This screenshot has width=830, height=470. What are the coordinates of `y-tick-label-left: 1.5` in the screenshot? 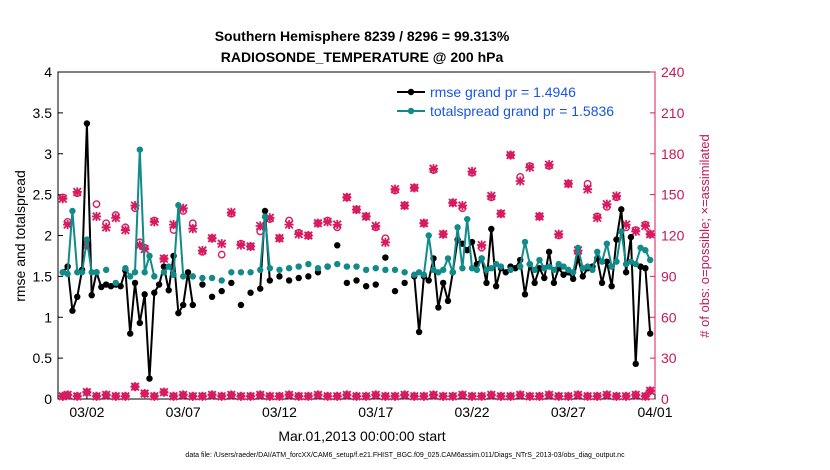 It's located at (43, 276).